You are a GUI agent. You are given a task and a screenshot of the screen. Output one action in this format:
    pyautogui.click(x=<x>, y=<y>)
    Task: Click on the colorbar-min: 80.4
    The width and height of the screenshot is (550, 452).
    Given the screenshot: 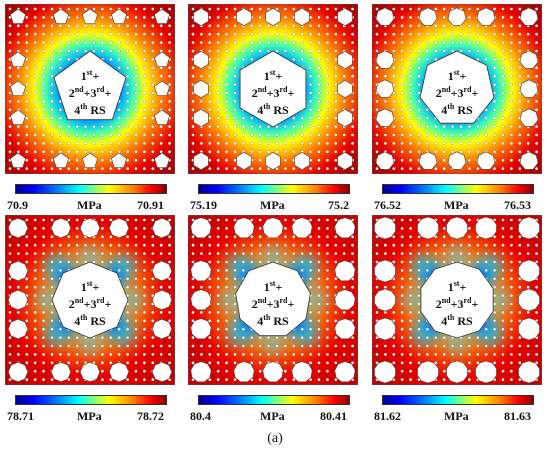 What is the action you would take?
    pyautogui.click(x=200, y=416)
    